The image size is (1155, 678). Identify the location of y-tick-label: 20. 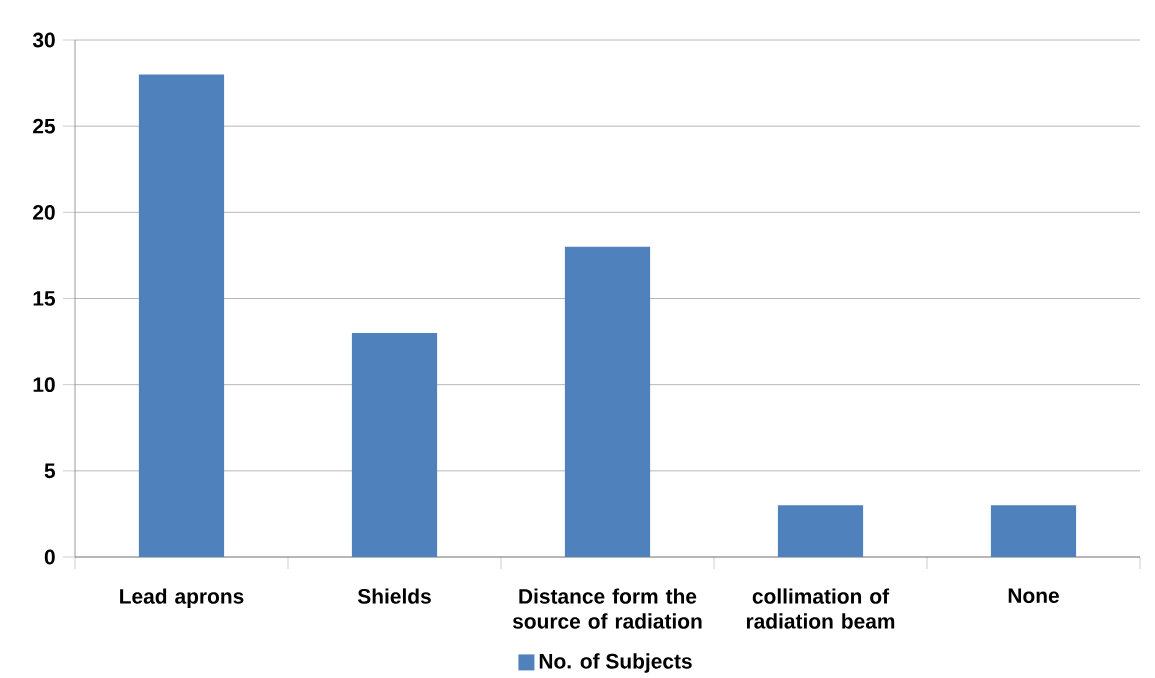
(44, 212).